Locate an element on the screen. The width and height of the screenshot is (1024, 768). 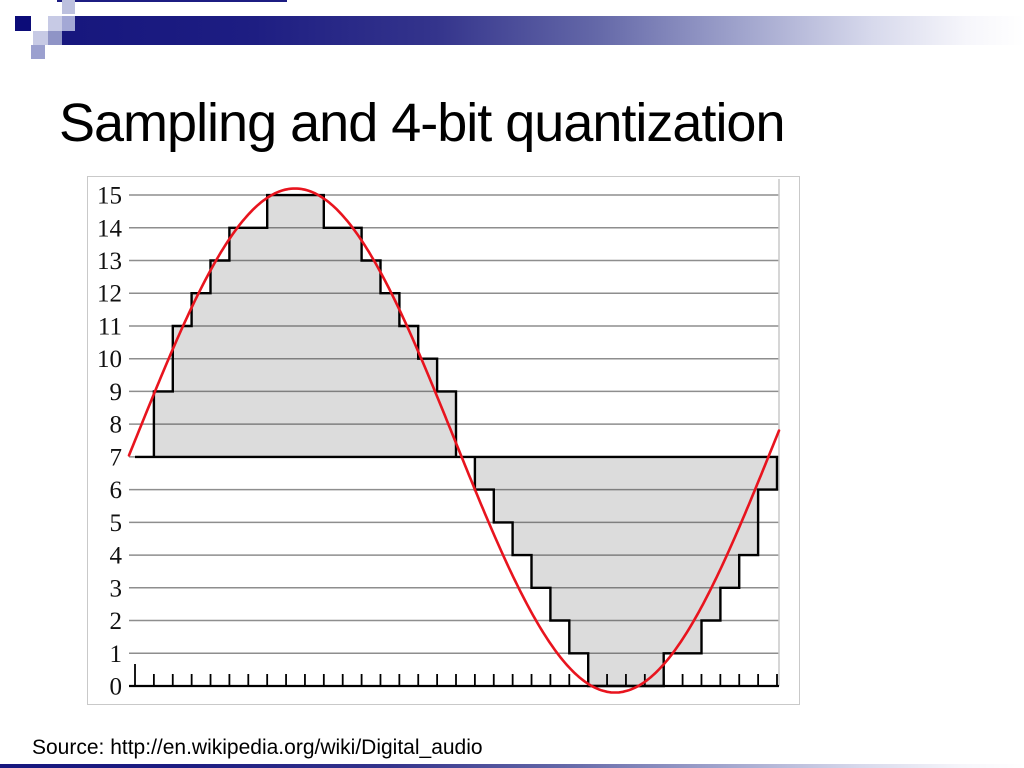
y-axis-label: 2 is located at coordinates (116, 621).